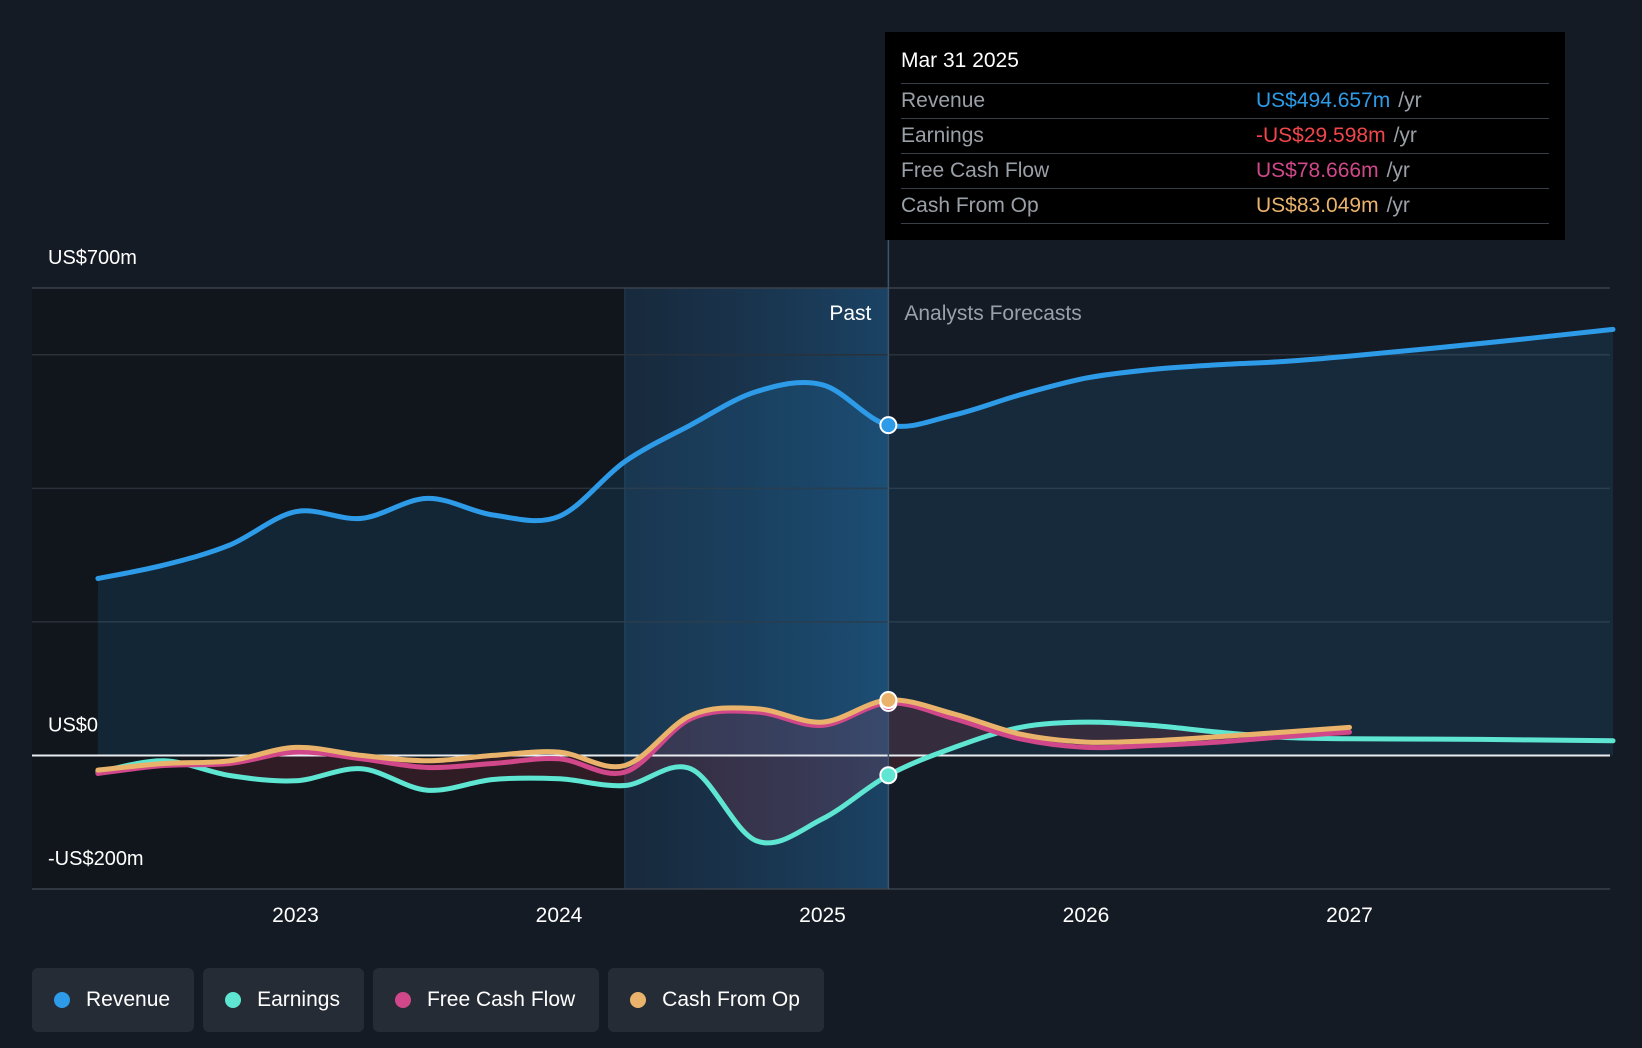  Describe the element at coordinates (501, 999) in the screenshot. I see `legend-label: Free Cash Flow` at that location.